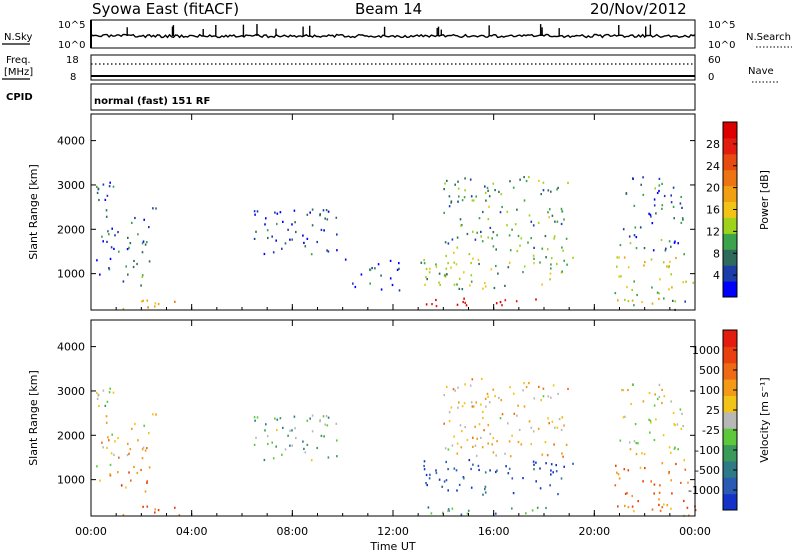 Image resolution: width=800 pixels, height=554 pixels. Describe the element at coordinates (19, 97) in the screenshot. I see `cpid-label: CPID` at that location.